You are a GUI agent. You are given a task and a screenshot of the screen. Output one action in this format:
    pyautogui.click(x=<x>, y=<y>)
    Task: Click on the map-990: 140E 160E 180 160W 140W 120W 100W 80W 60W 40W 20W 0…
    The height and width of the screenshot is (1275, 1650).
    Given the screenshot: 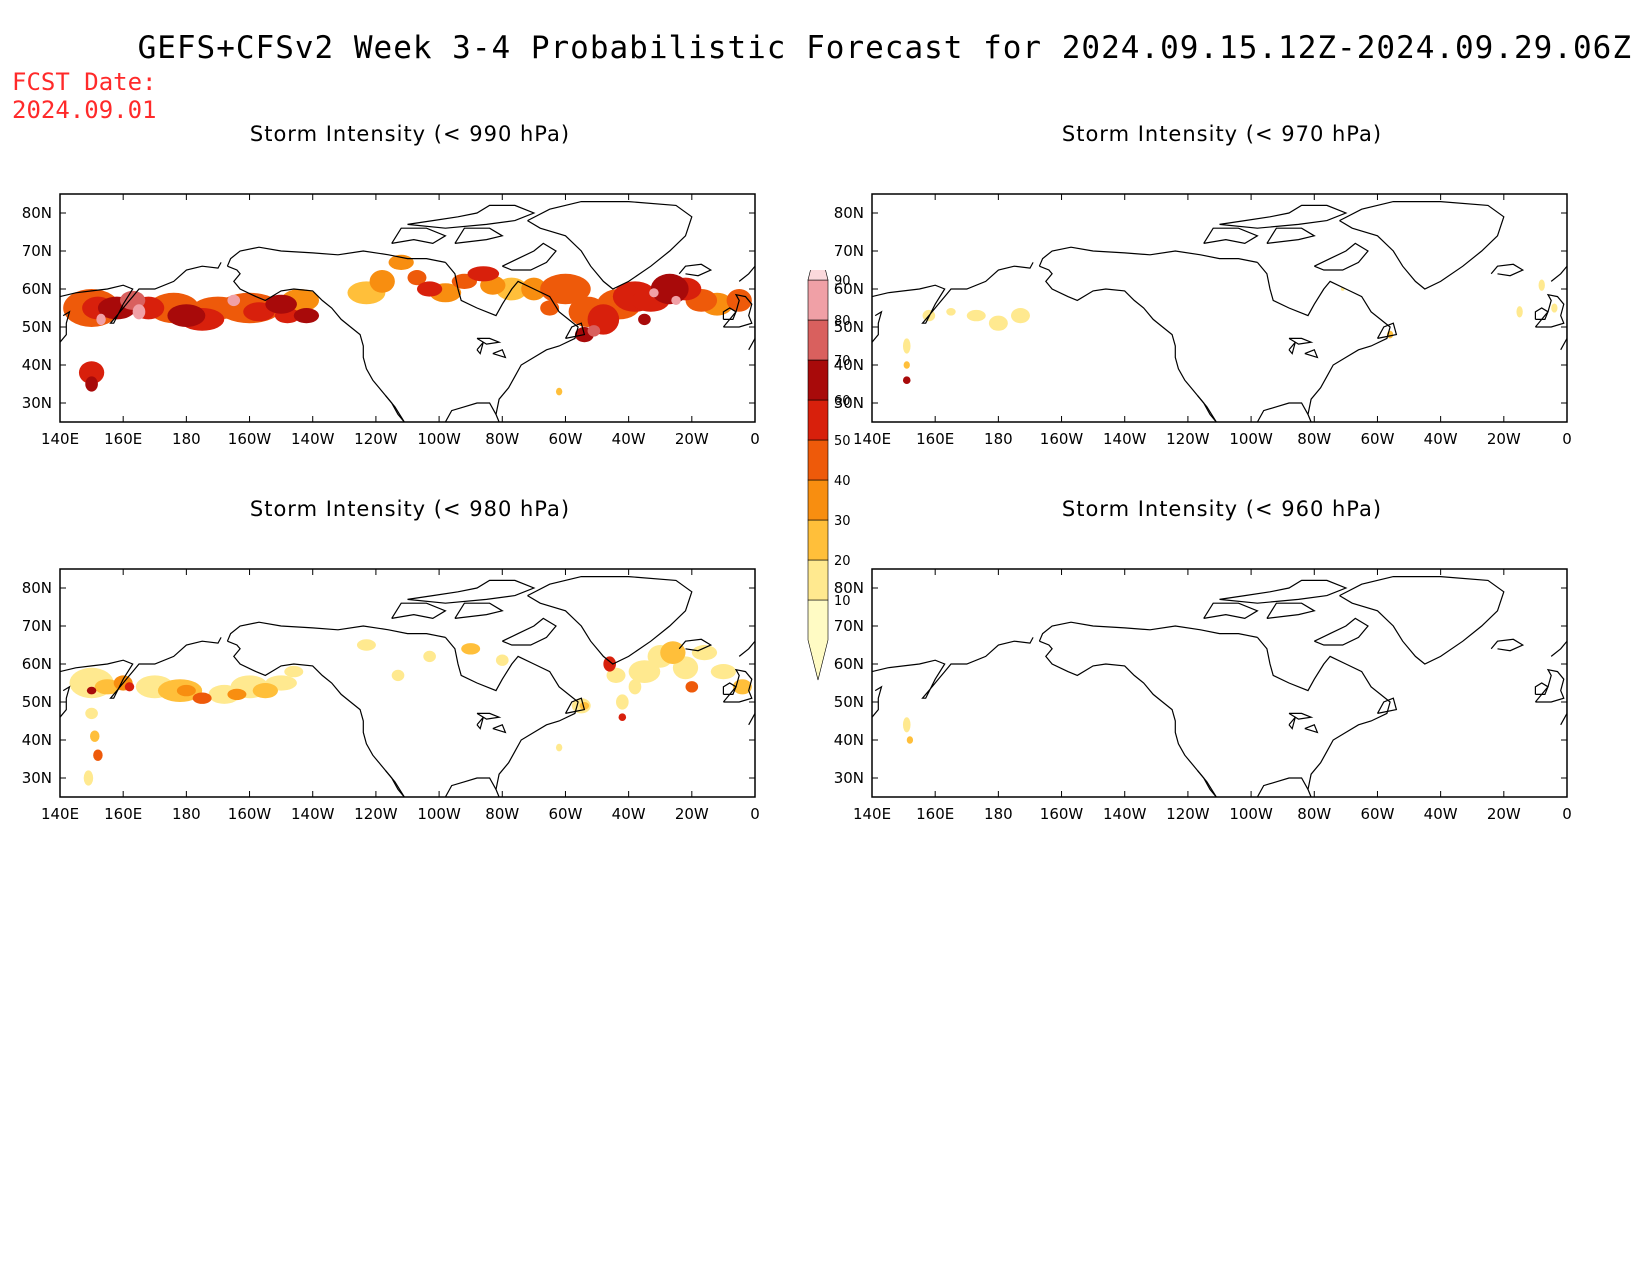 What is the action you would take?
    pyautogui.click(x=391, y=320)
    